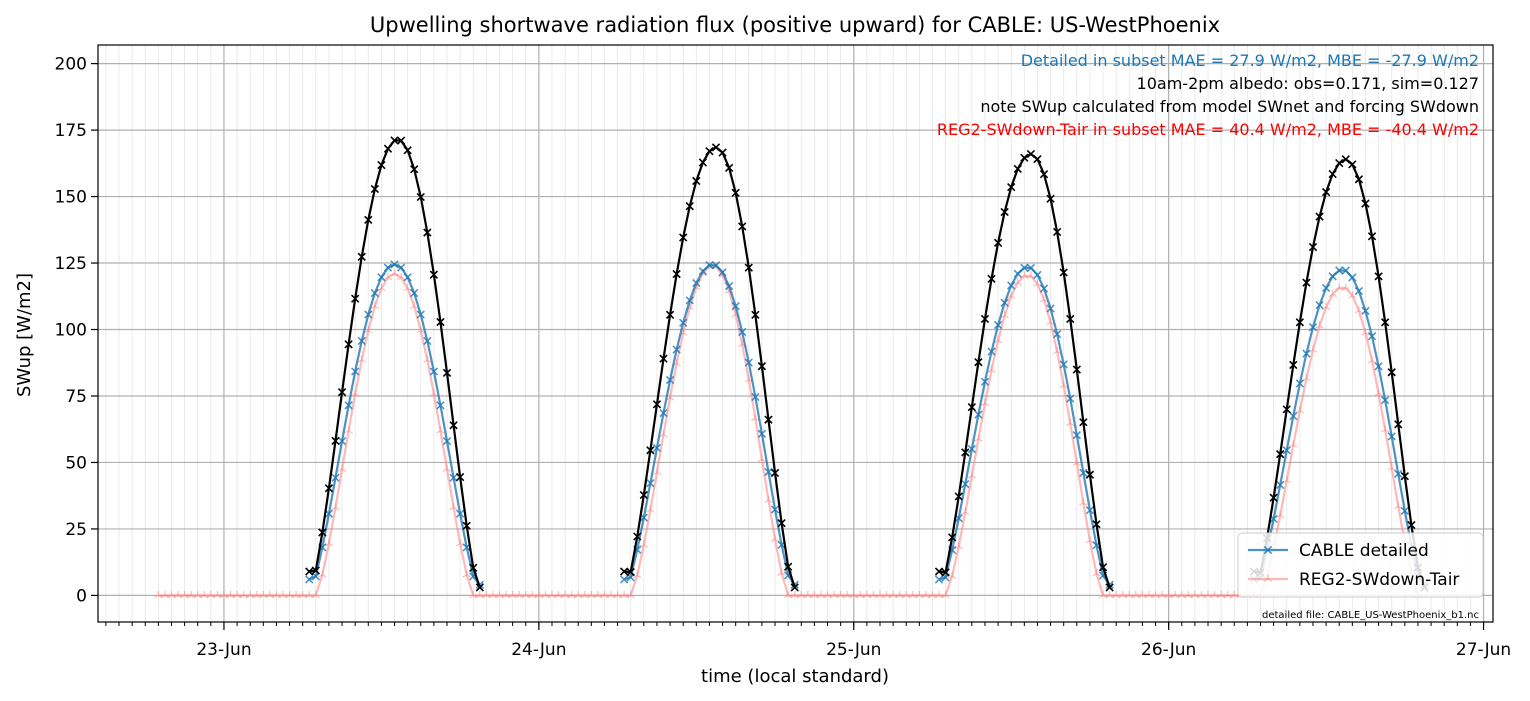 This screenshot has height=701, width=1530. What do you see at coordinates (76, 397) in the screenshot?
I see `y-tick-label: 75` at bounding box center [76, 397].